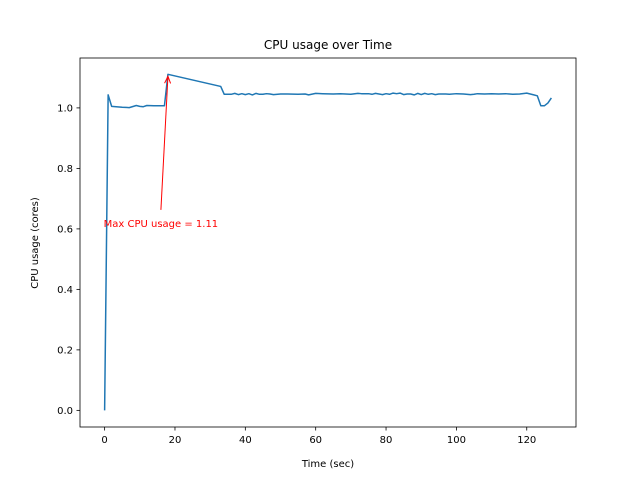 This screenshot has width=640, height=480. What do you see at coordinates (65, 350) in the screenshot?
I see `y-tick-label: 0.2` at bounding box center [65, 350].